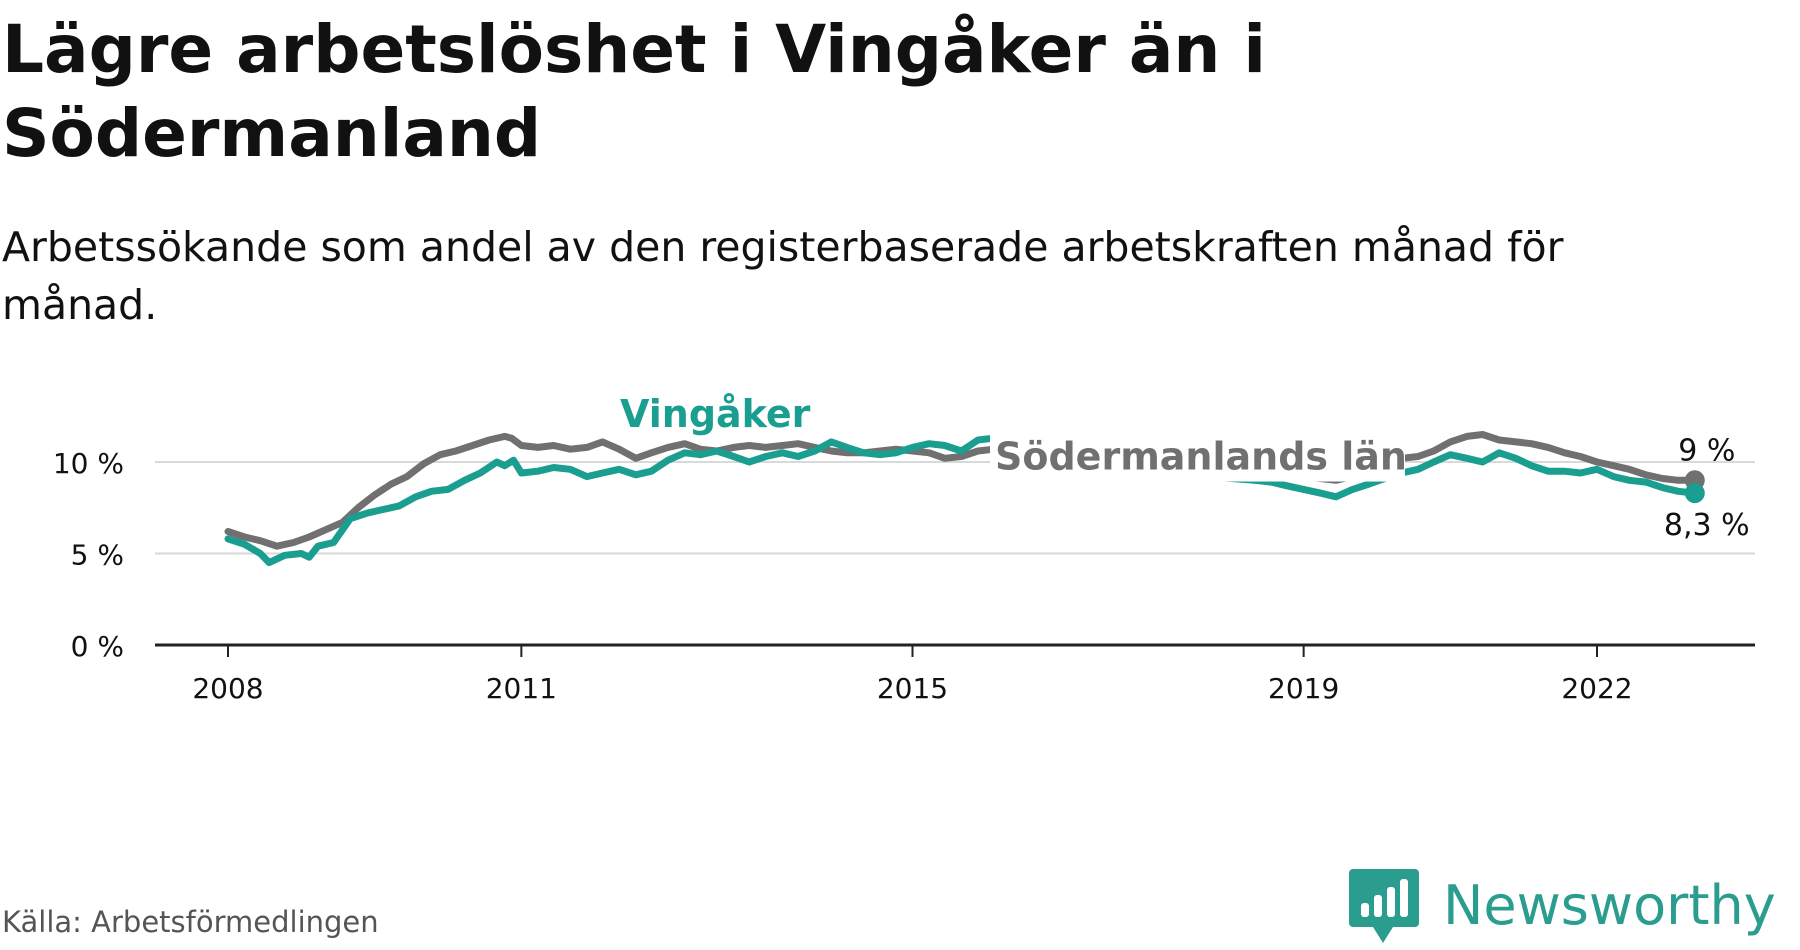 This screenshot has height=950, width=1800. Describe the element at coordinates (190, 922) in the screenshot. I see `source-note: Källa: Arbetsförmedlingen` at that location.